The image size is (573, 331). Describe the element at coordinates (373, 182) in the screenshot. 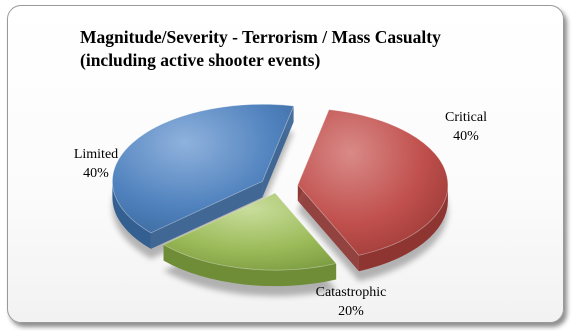

I see `pie-slice-critical` at that location.